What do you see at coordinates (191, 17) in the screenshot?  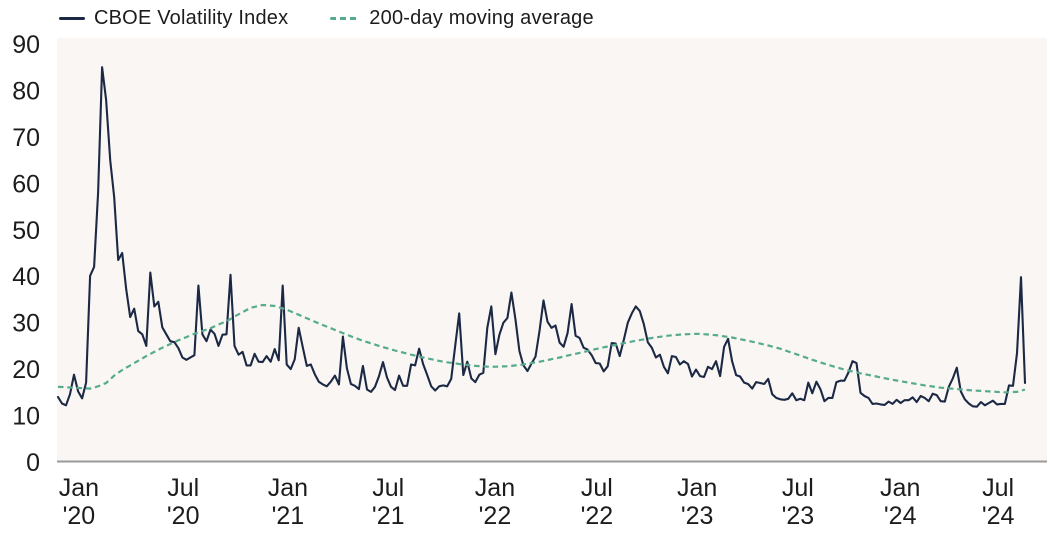 I see `vix-legend-label: CBOE Volatility Index` at bounding box center [191, 17].